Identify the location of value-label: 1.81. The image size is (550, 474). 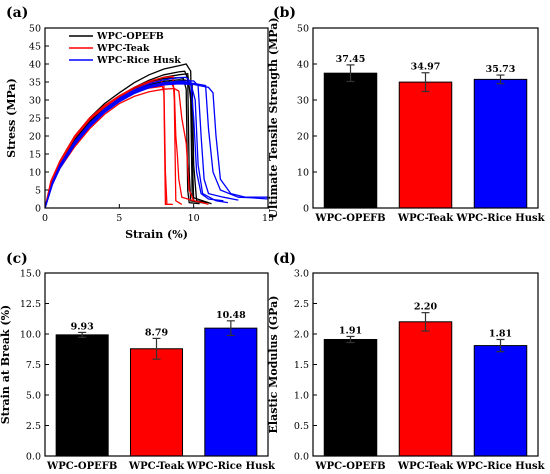
(500, 333).